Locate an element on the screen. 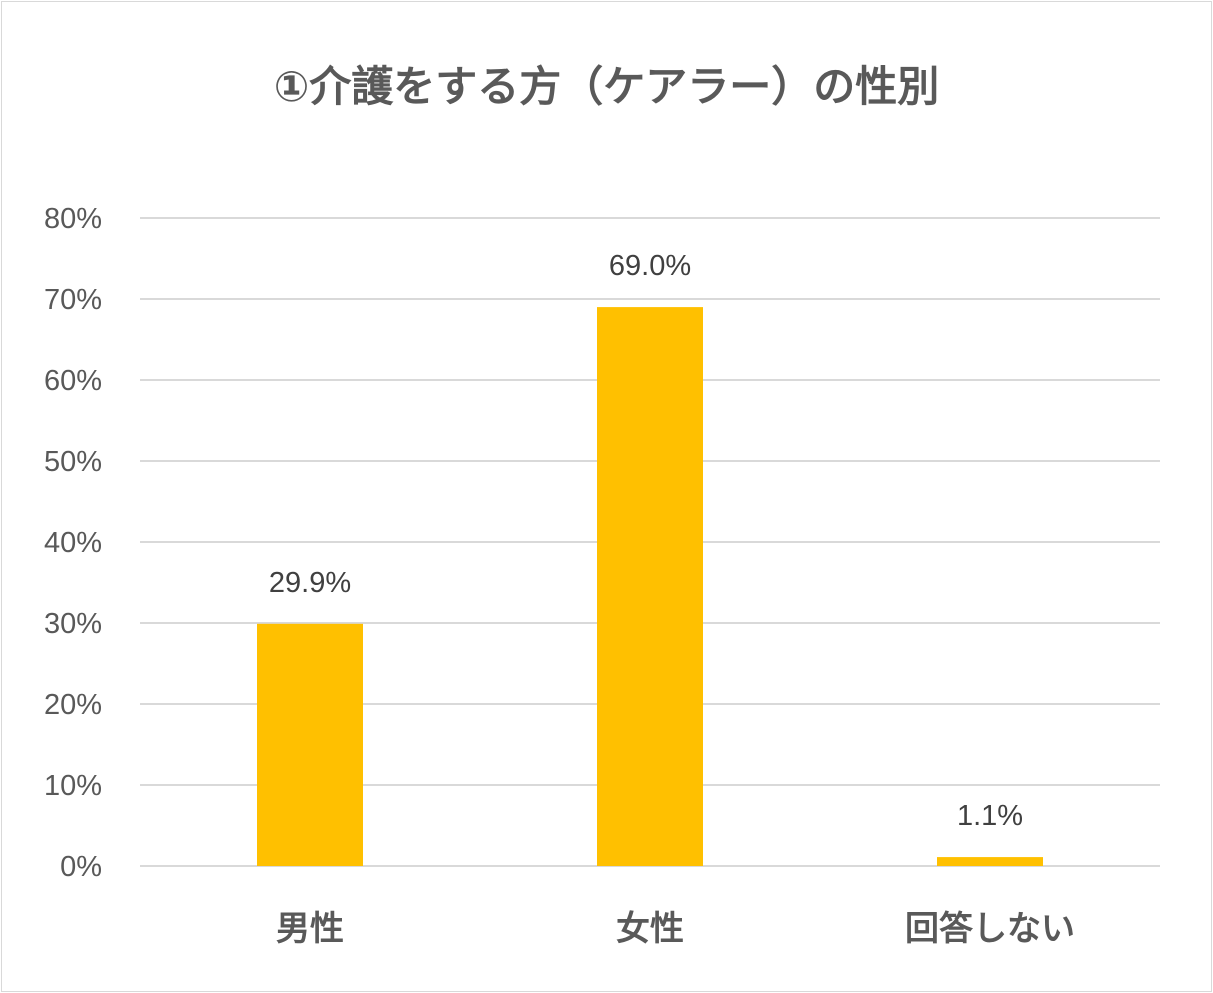 This screenshot has width=1213, height=993. x-category-label: 女性 is located at coordinates (650, 929).